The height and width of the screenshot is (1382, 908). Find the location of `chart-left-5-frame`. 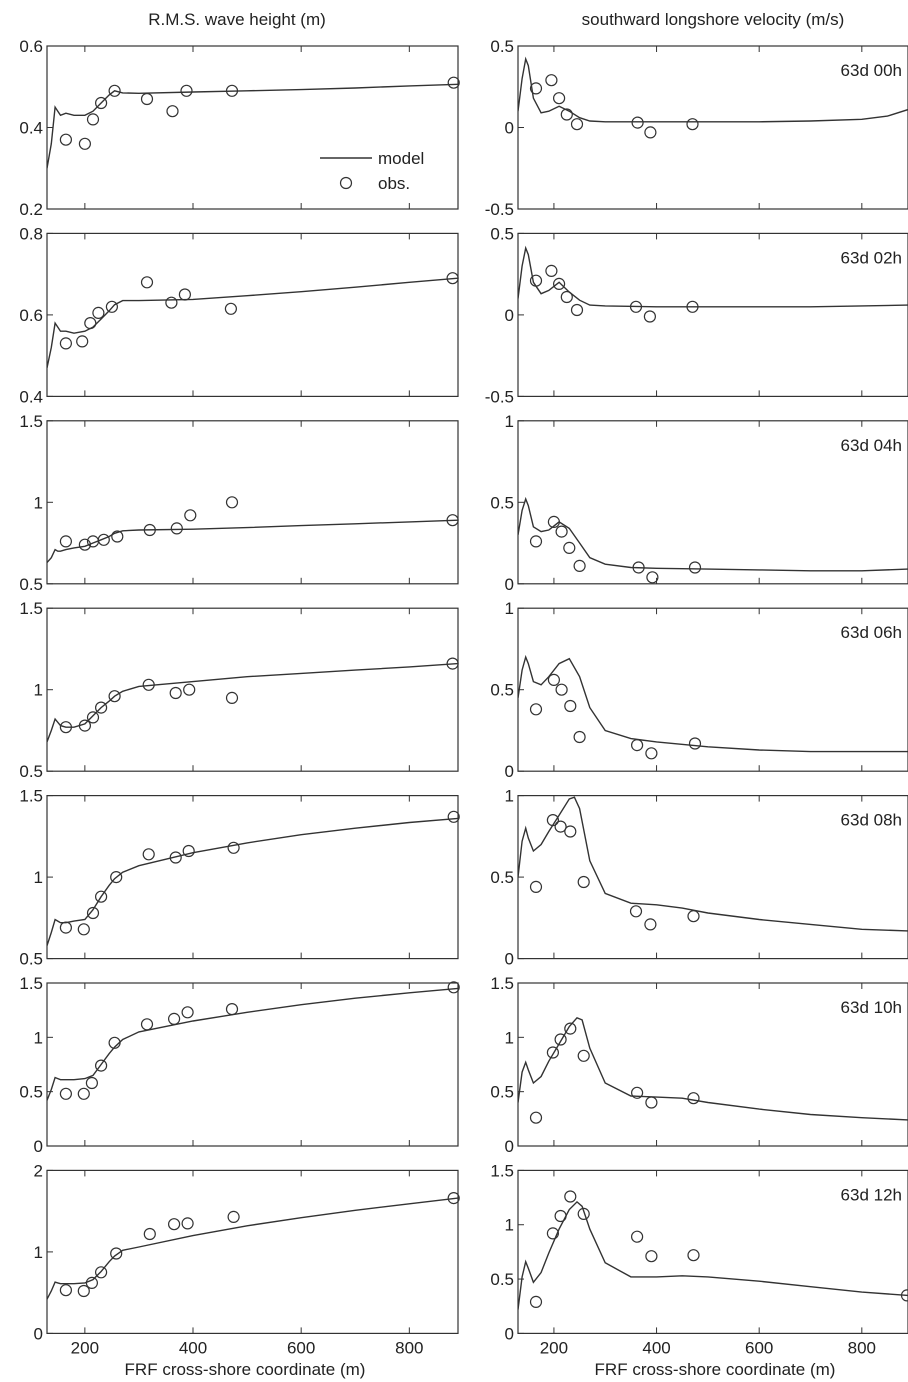

chart-left-5-frame is located at coordinates (252, 1064).